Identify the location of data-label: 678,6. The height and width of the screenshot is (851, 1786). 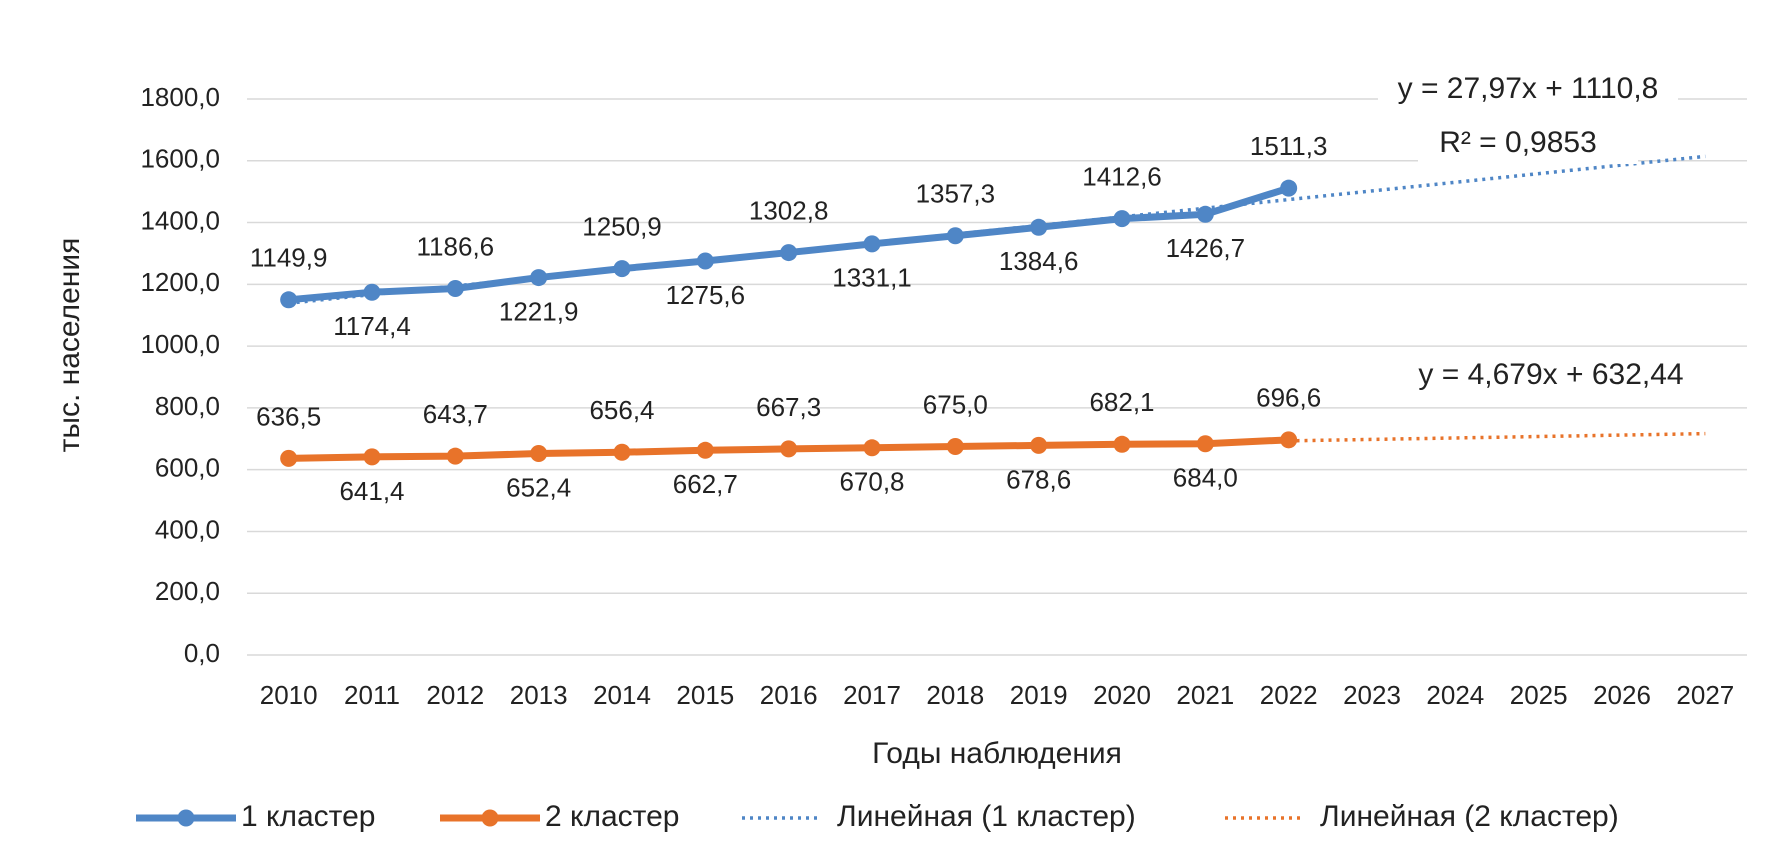
(1038, 479).